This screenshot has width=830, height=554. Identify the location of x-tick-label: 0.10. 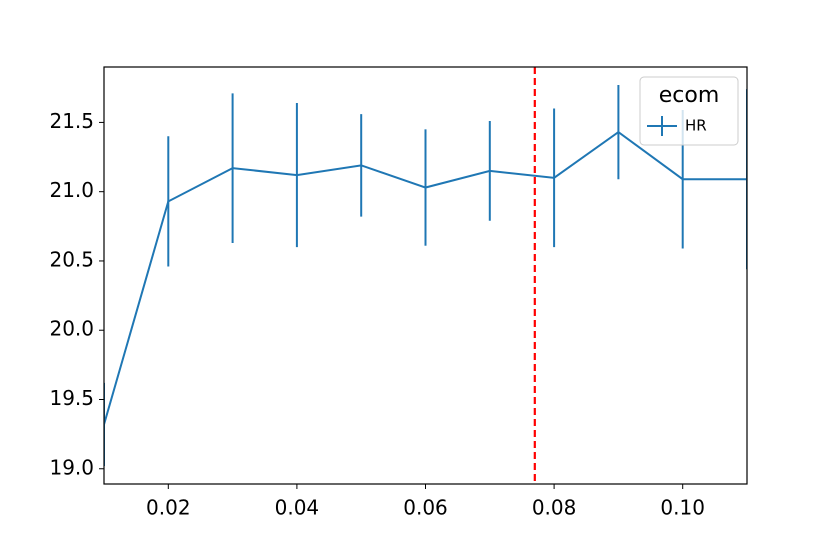
(682, 508).